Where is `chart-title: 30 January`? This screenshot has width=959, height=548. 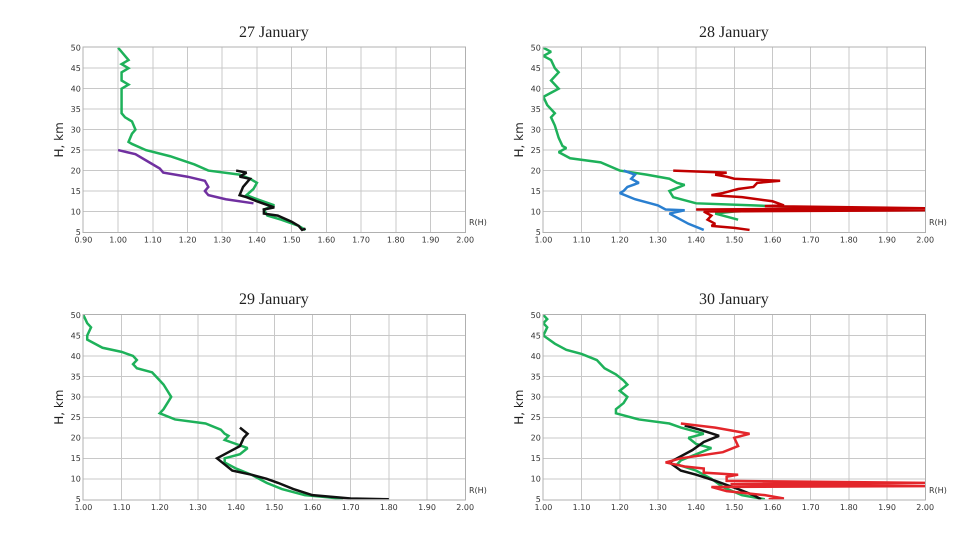 chart-title: 30 January is located at coordinates (734, 299).